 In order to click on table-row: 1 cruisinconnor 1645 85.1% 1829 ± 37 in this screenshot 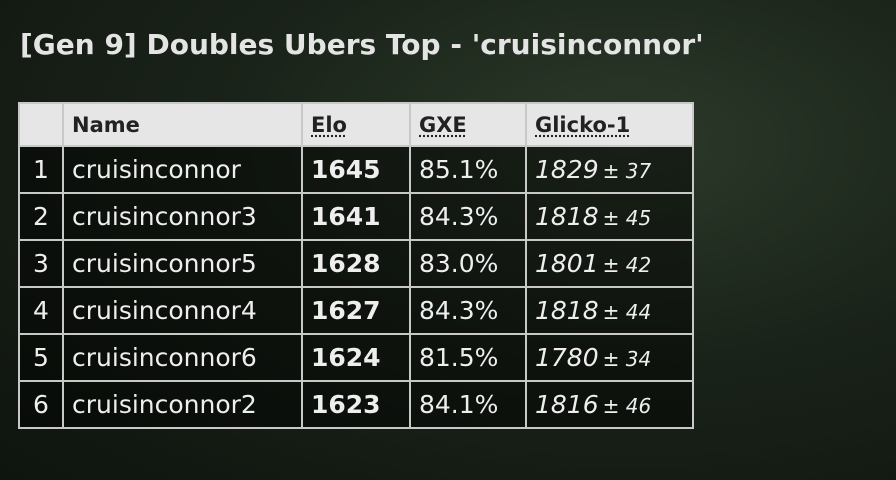, I will do `click(356, 169)`.